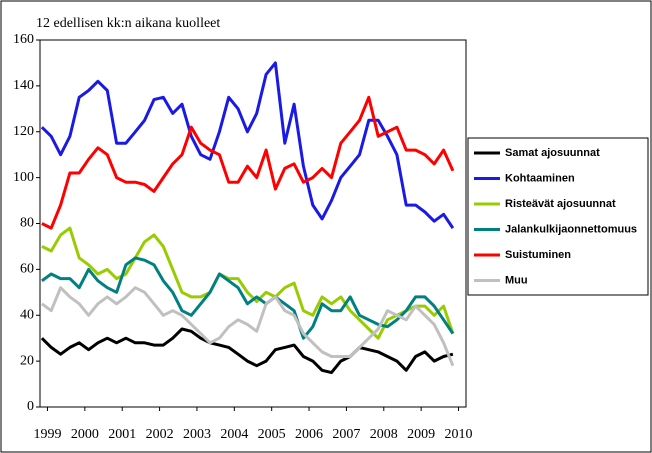  Describe the element at coordinates (23, 39) in the screenshot. I see `y-tick-label: 160` at that location.